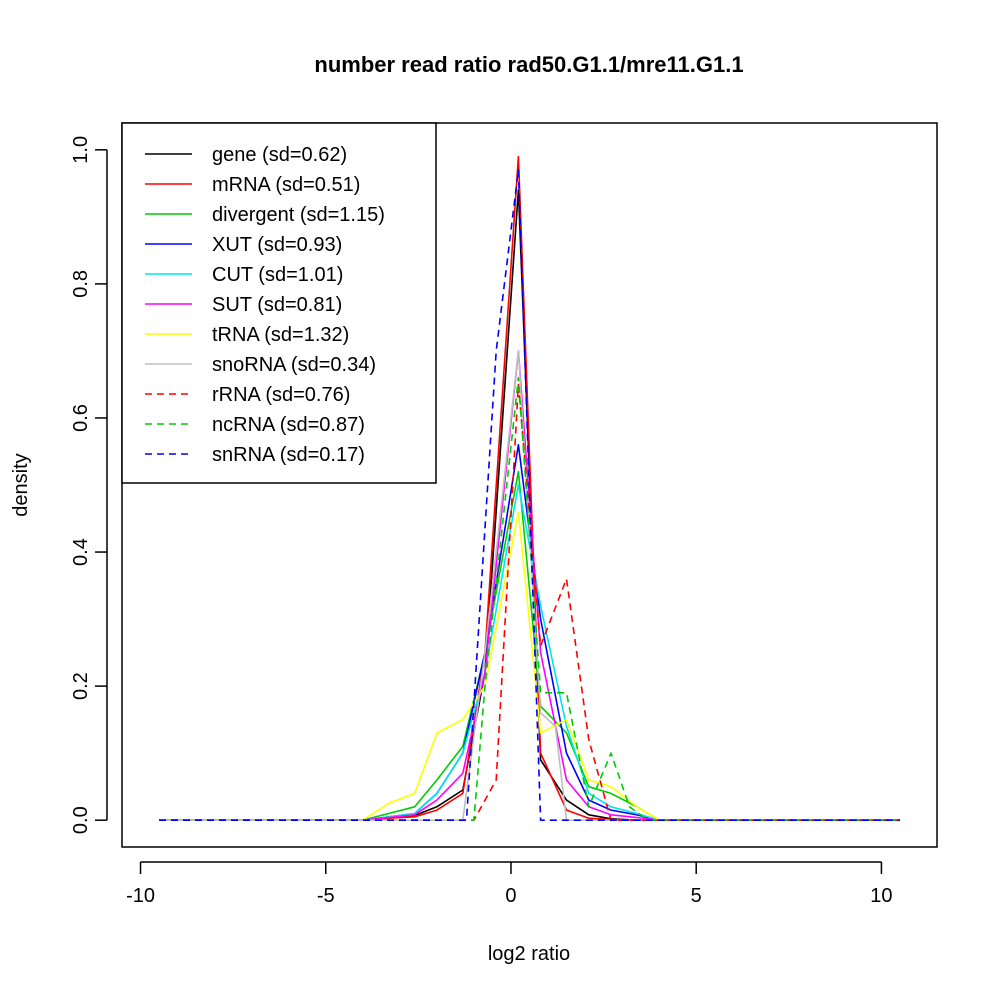  Describe the element at coordinates (509, 884) in the screenshot. I see `x-axis: -10 -5 0 5 10` at that location.